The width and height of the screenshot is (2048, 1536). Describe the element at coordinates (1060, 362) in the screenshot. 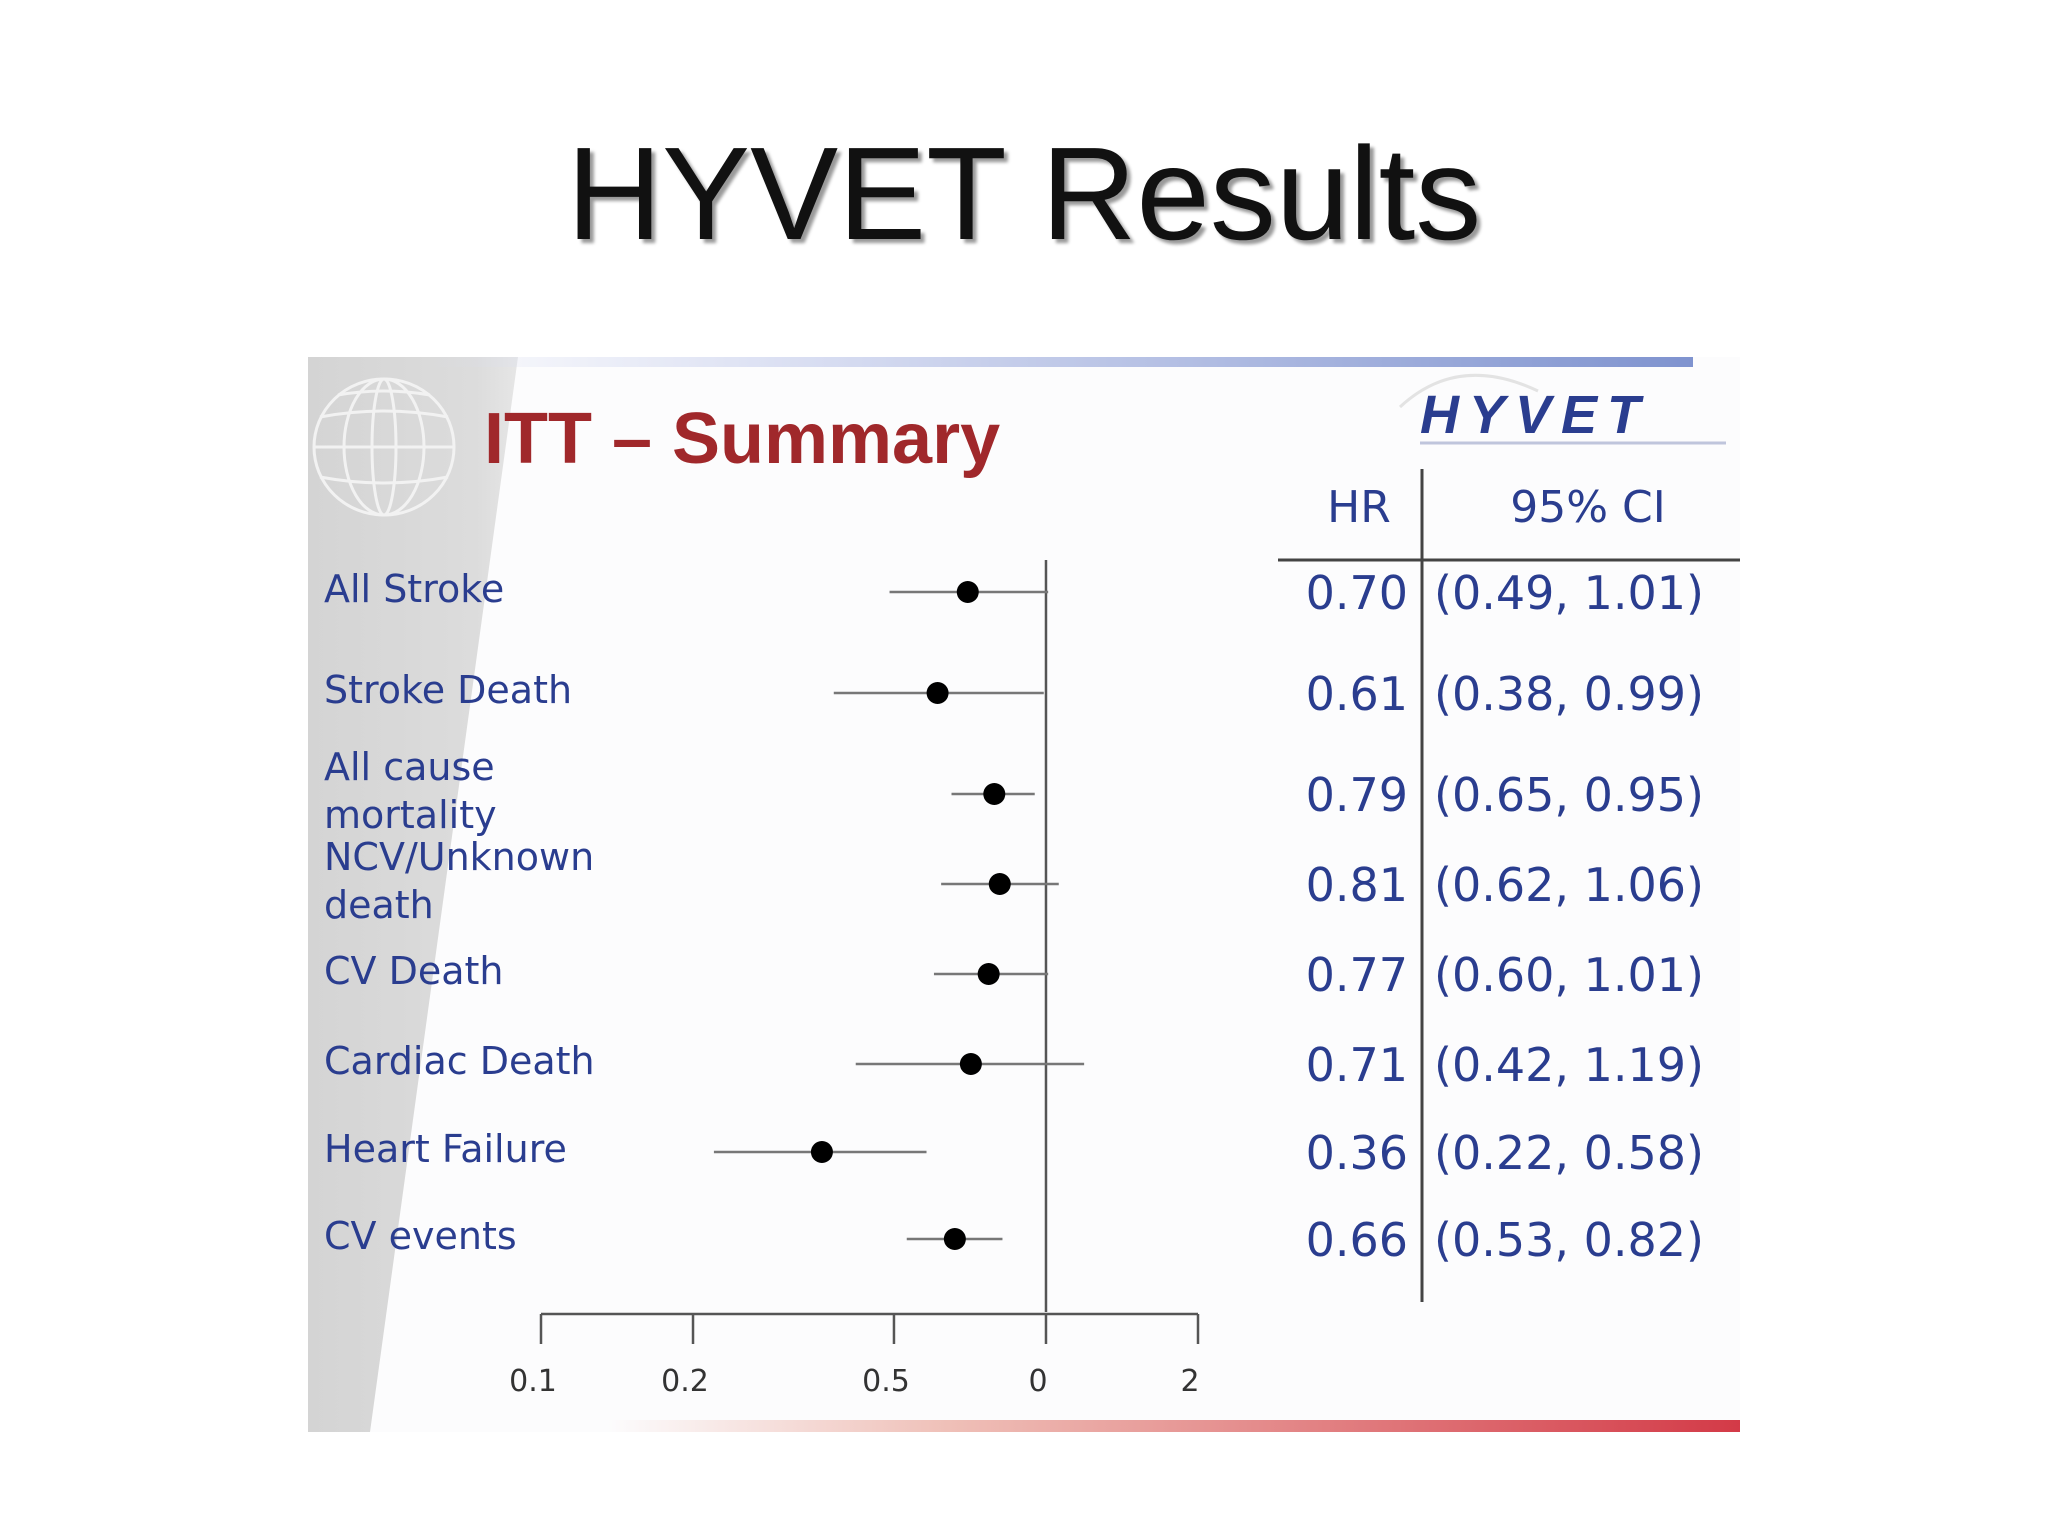

I see `top-gradient-bar` at that location.